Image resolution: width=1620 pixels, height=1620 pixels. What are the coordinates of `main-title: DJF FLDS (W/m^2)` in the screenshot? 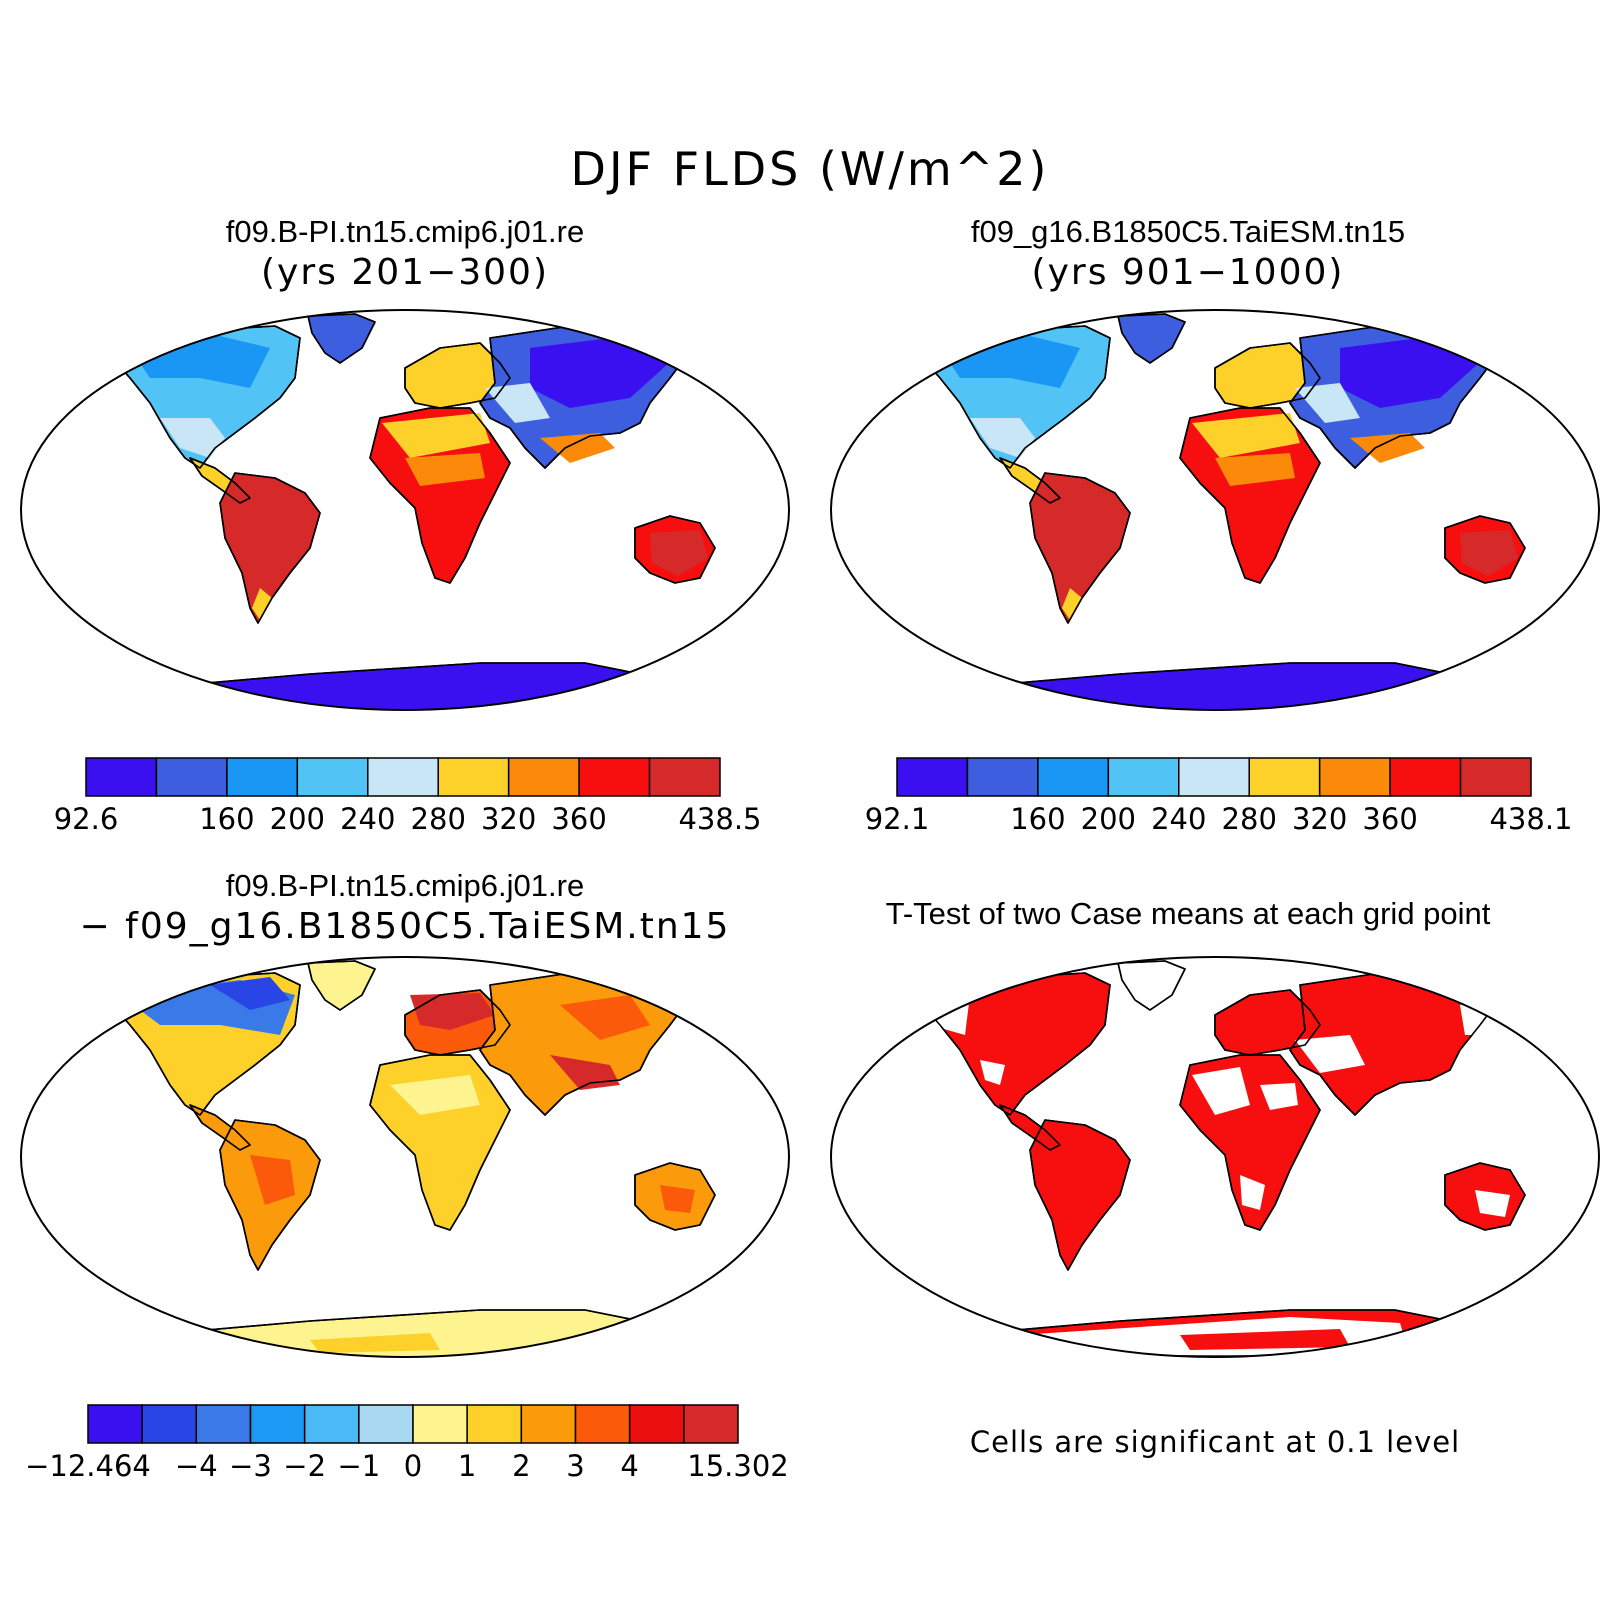 It's located at (810, 169).